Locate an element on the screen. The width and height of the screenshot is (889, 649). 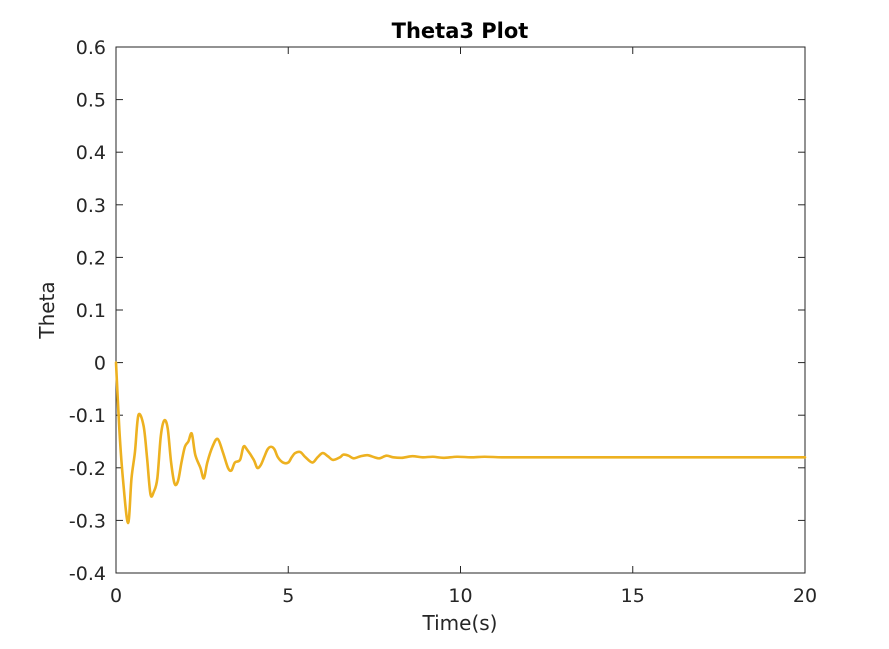
y-tick-label: -0.2 is located at coordinates (87, 469).